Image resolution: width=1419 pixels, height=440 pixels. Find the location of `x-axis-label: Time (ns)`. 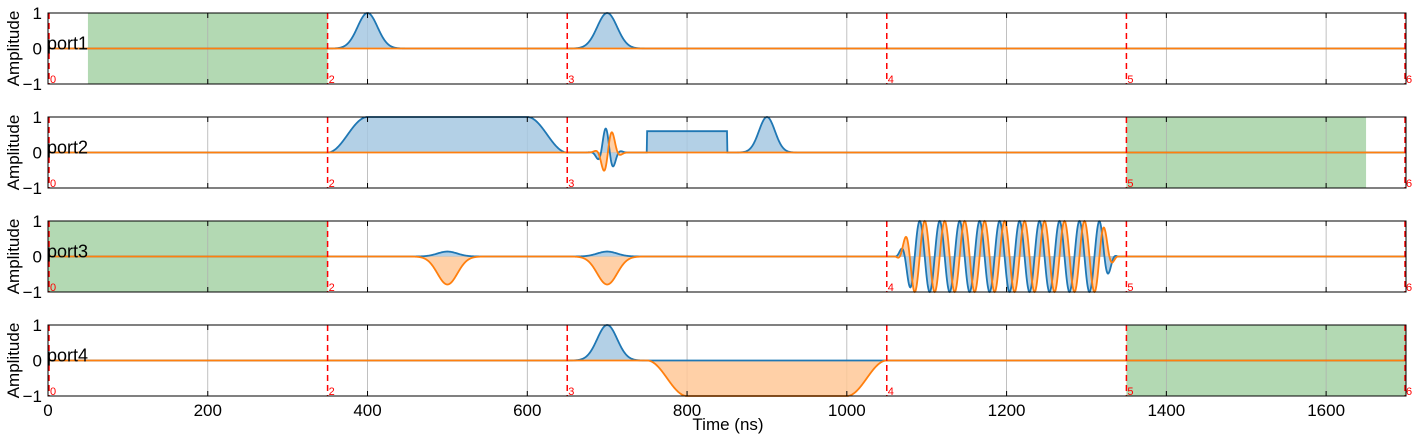

x-axis-label: Time (ns) is located at coordinates (727, 424).